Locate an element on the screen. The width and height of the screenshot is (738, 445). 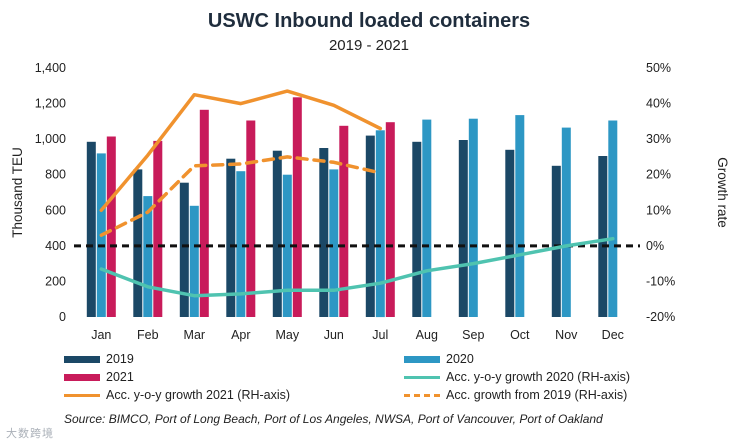
bar-2021-jul is located at coordinates (390, 219).